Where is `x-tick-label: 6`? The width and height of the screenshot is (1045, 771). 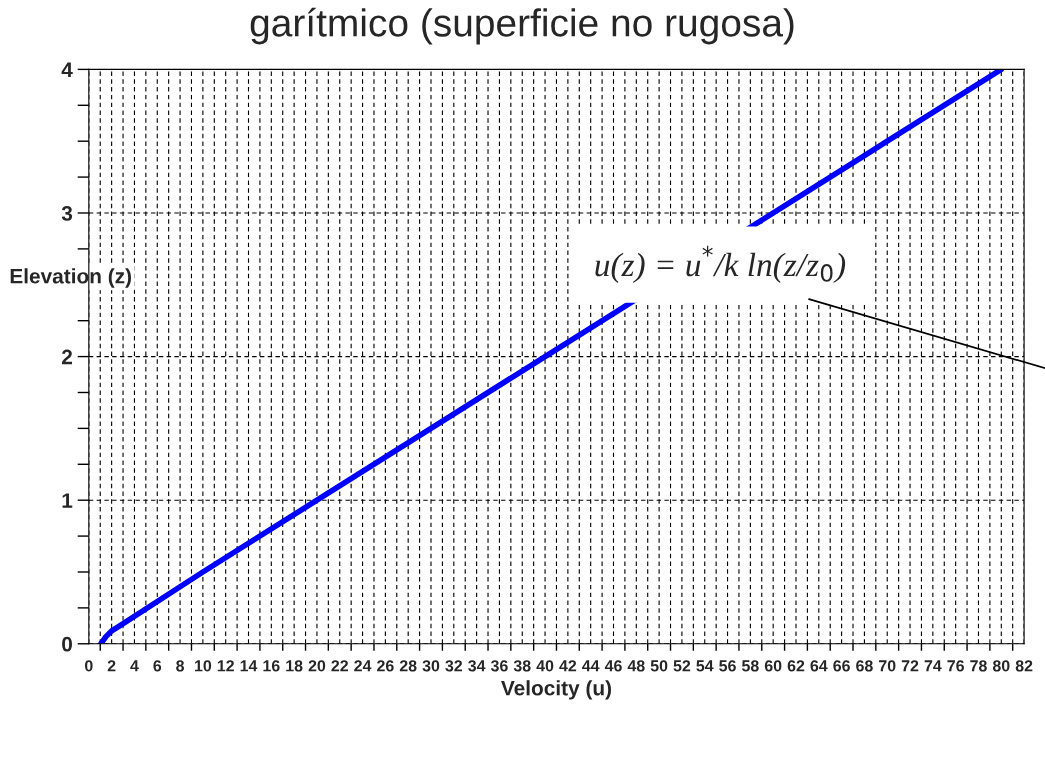
x-tick-label: 6 is located at coordinates (157, 666).